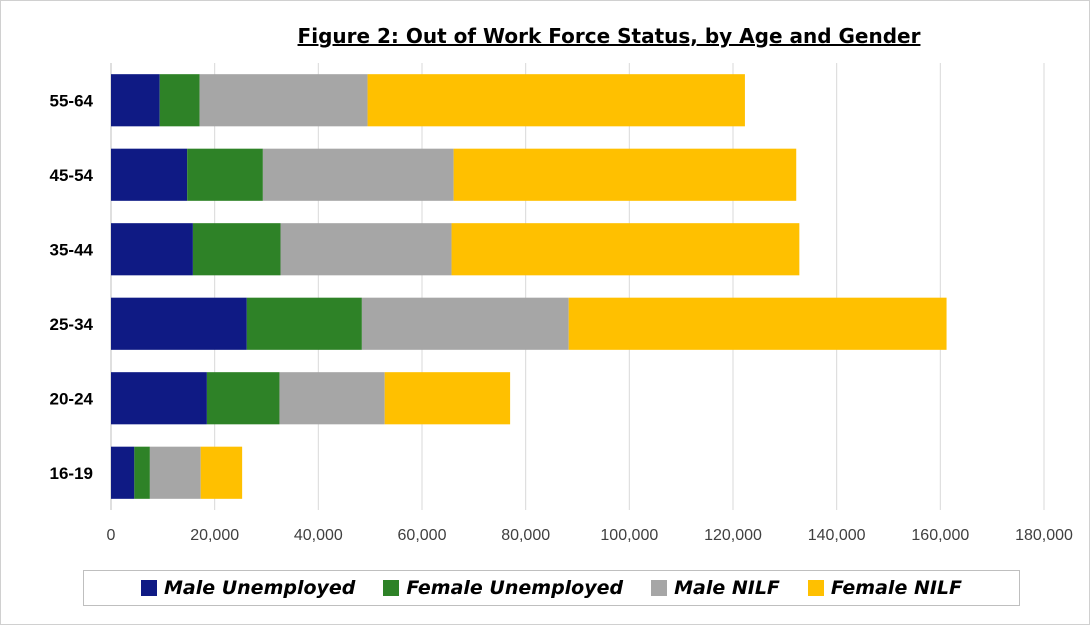 The image size is (1090, 625). I want to click on legend-item: Female Unemployed, so click(503, 588).